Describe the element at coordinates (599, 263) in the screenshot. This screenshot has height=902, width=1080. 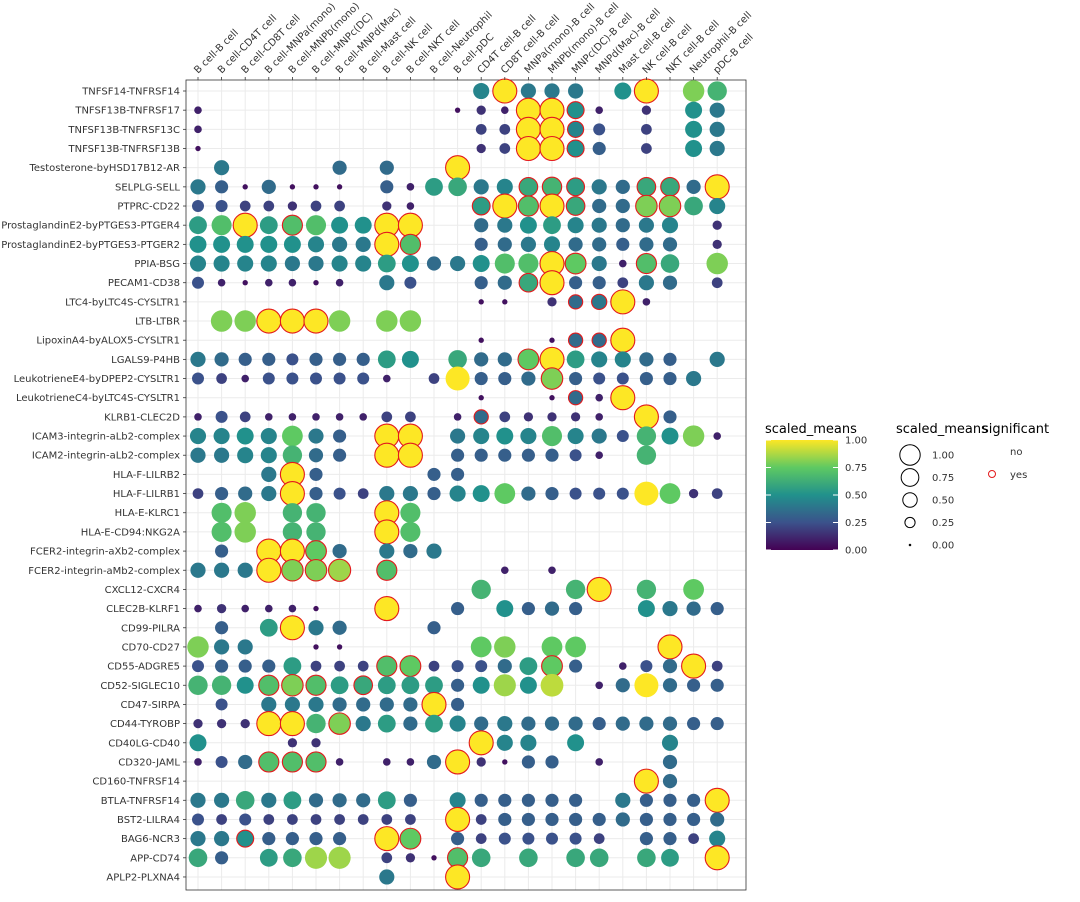
I see `dot-ppia-bsg-mnpd-mac-b-cell` at that location.